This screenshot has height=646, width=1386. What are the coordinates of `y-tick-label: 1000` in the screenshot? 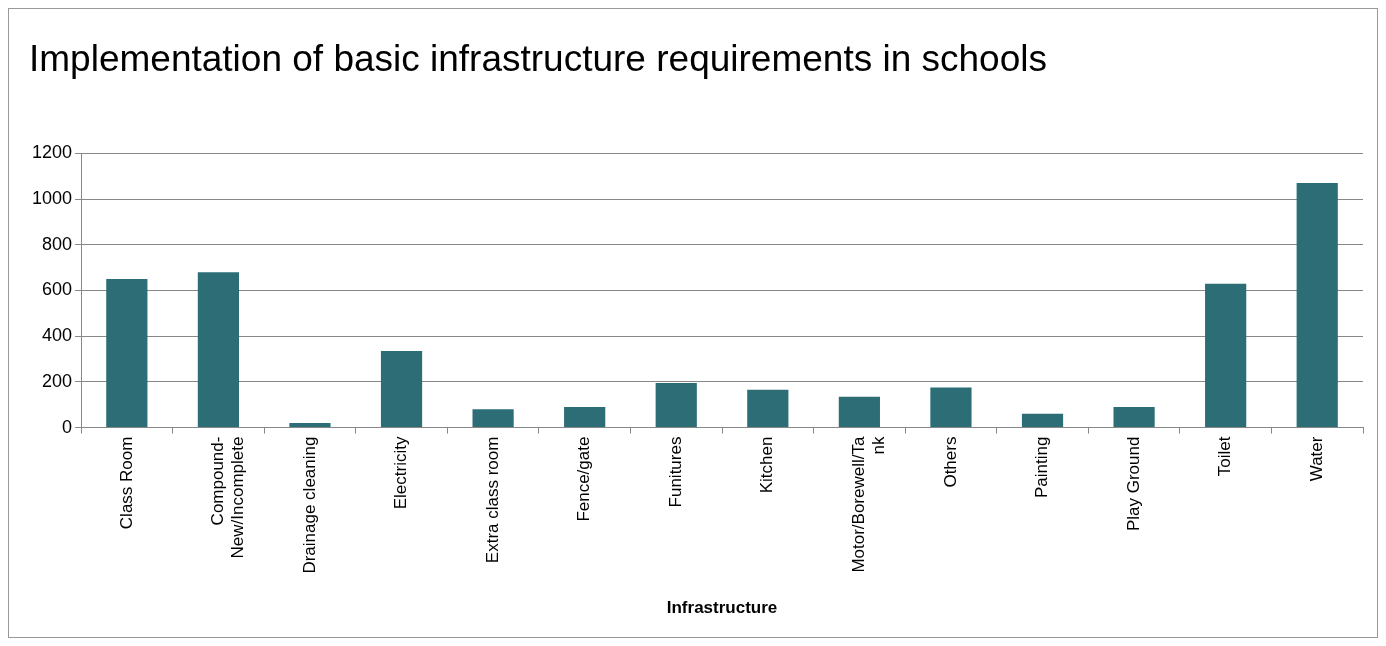 It's located at (52, 198).